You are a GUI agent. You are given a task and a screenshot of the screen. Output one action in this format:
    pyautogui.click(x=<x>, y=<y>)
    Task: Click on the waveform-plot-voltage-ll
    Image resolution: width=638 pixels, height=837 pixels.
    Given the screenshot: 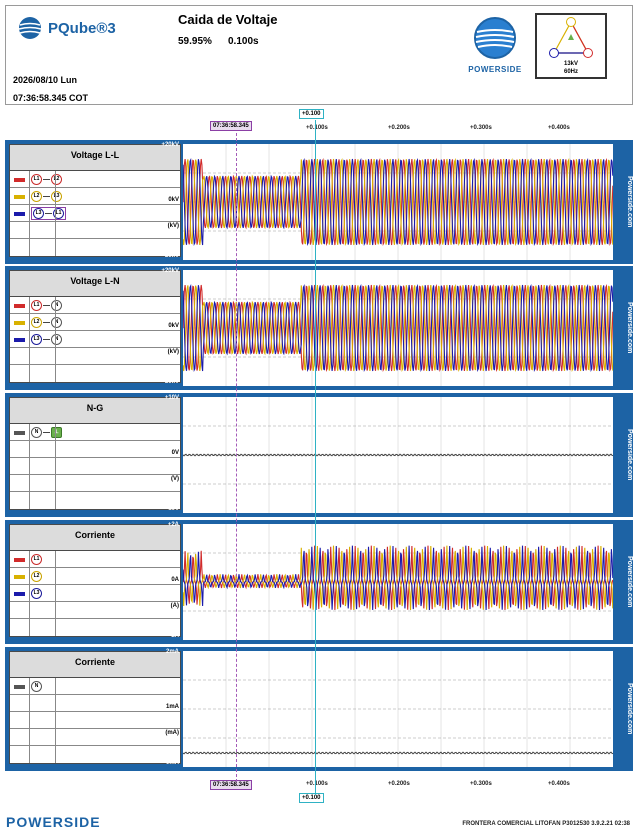 What is the action you would take?
    pyautogui.click(x=398, y=202)
    